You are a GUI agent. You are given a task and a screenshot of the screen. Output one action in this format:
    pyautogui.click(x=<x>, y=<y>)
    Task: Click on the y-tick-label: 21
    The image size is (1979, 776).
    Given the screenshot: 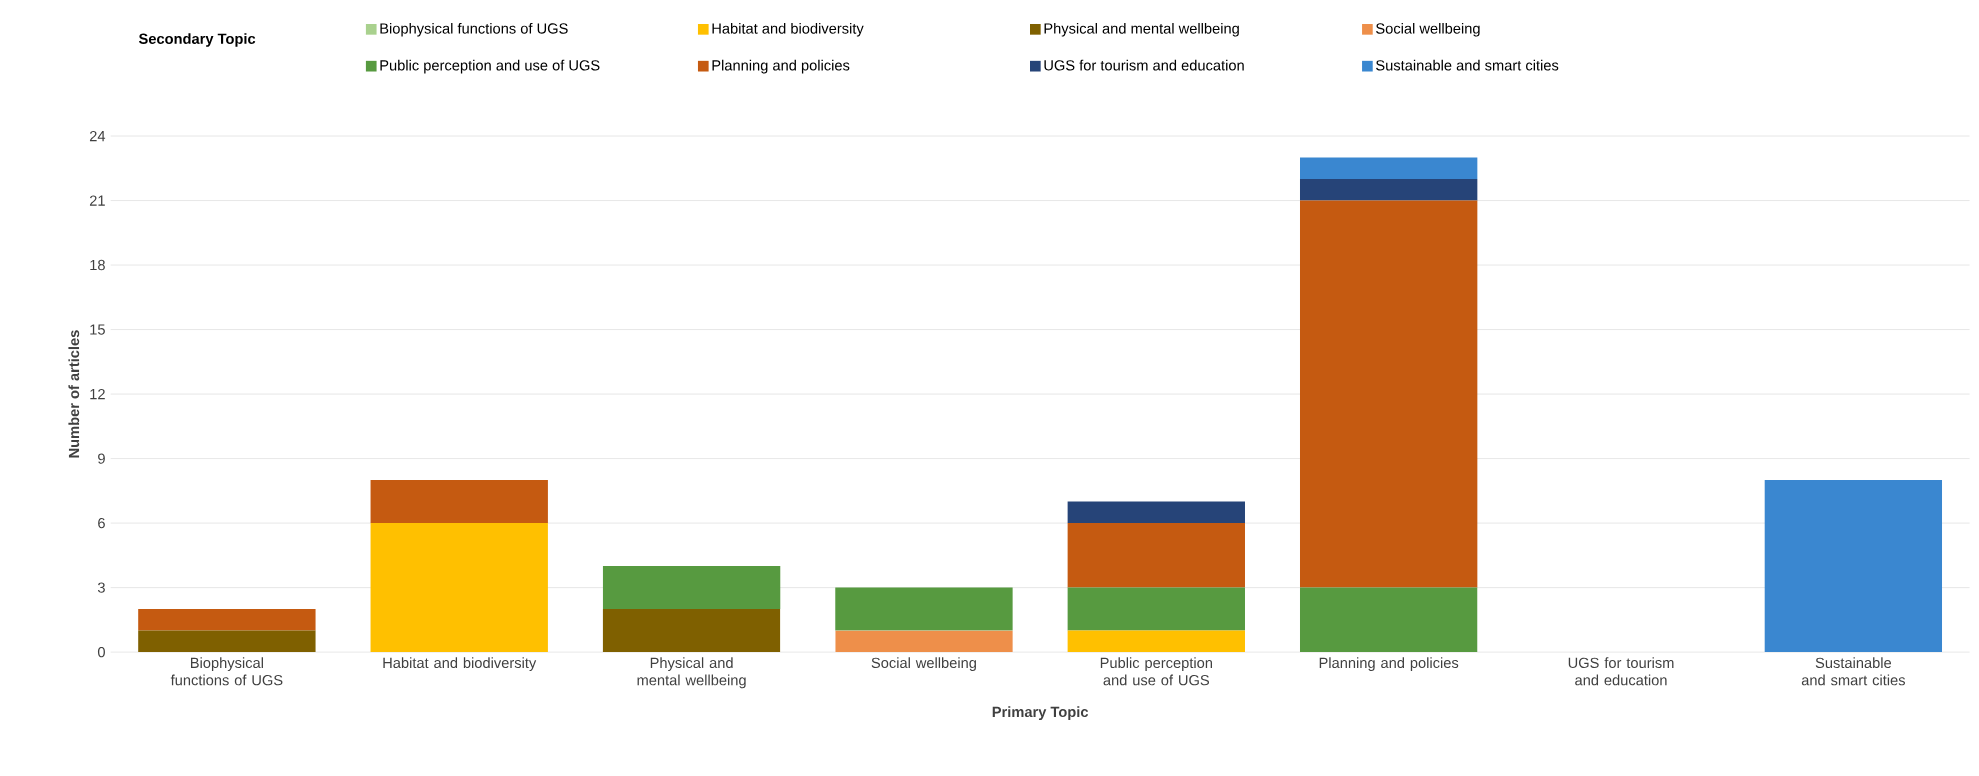 What is the action you would take?
    pyautogui.click(x=97, y=200)
    